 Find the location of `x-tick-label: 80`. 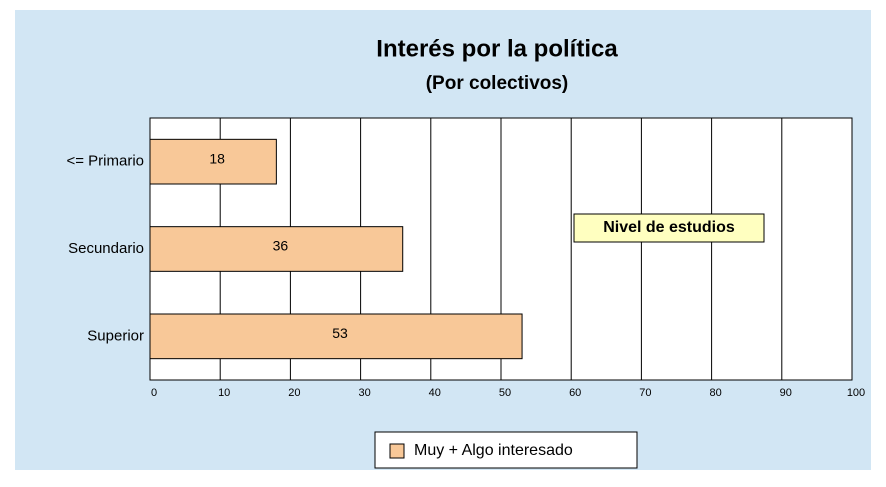

x-tick-label: 80 is located at coordinates (715, 393).